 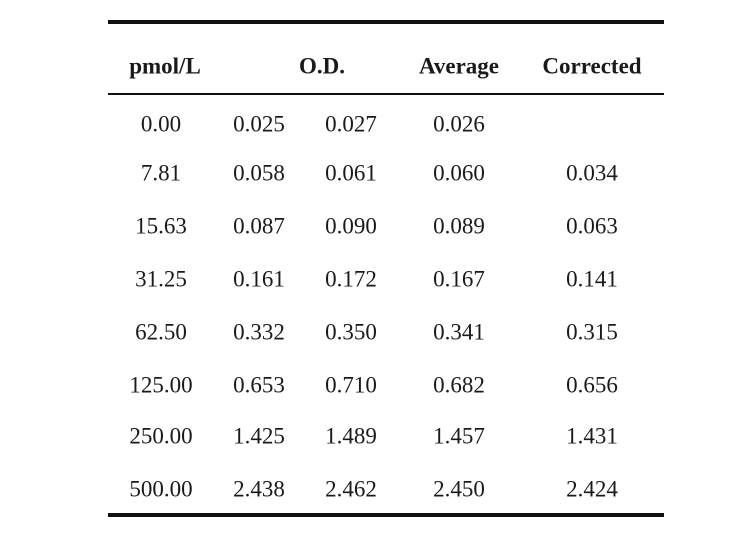 What do you see at coordinates (161, 489) in the screenshot?
I see `cell-concentration: 500.00` at bounding box center [161, 489].